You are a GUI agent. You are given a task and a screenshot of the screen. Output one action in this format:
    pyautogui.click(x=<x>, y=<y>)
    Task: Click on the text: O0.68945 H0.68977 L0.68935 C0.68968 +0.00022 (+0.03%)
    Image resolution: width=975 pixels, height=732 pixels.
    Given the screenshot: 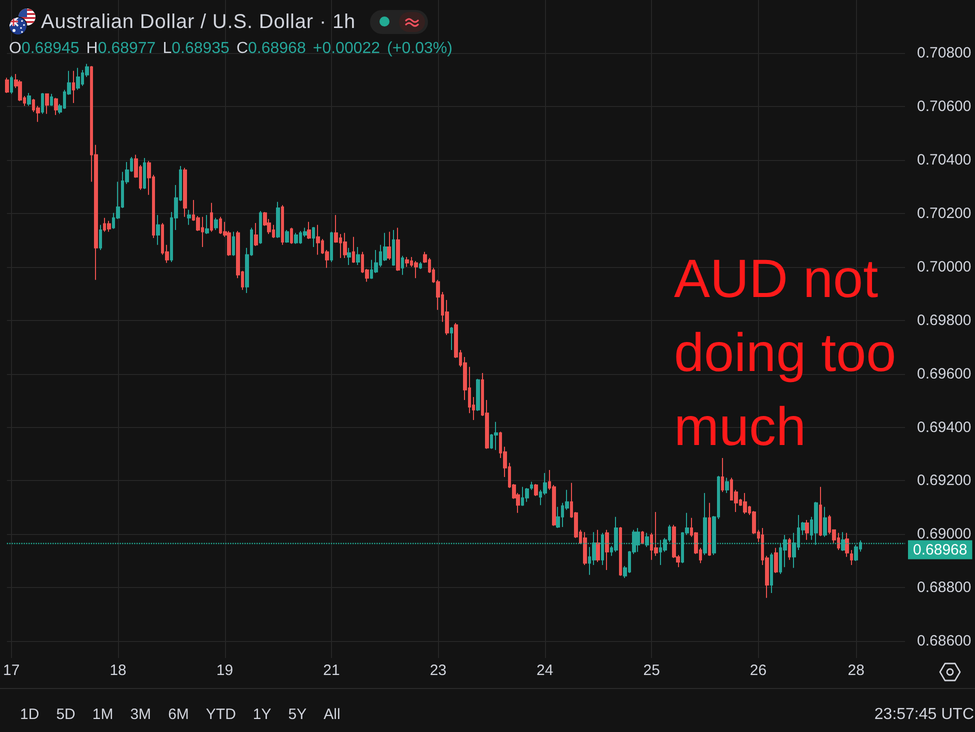 What is the action you would take?
    pyautogui.click(x=230, y=48)
    